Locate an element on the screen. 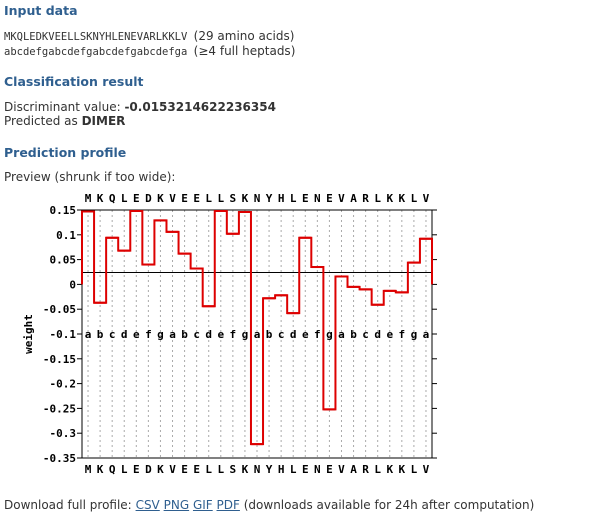  heptad-text: abcdefgabcdefgabcdefgabcdefga is located at coordinates (96, 52).